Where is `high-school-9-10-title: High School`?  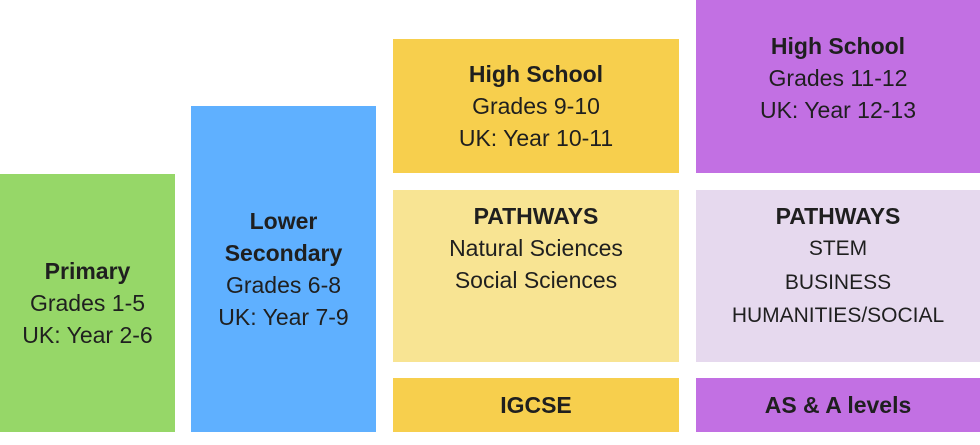
high-school-9-10-title: High School is located at coordinates (536, 73).